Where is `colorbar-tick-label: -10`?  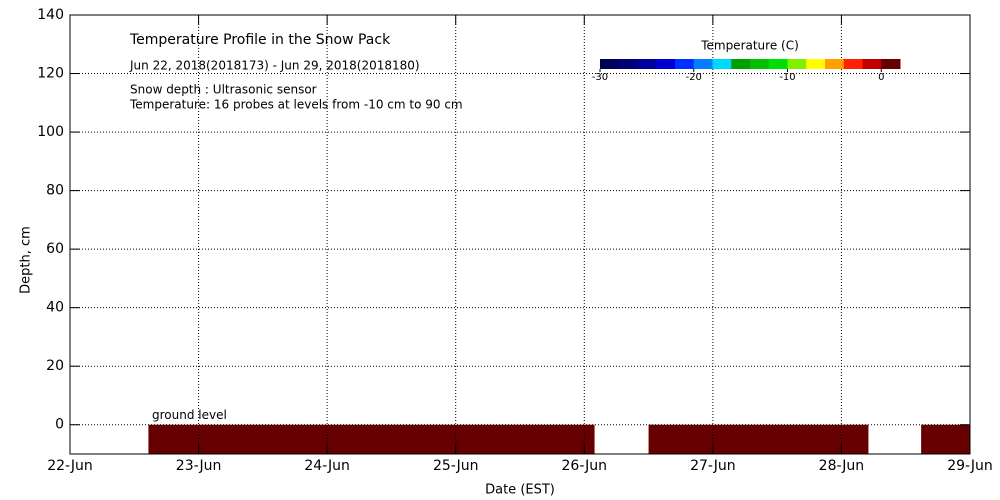
colorbar-tick-label: -10 is located at coordinates (787, 77).